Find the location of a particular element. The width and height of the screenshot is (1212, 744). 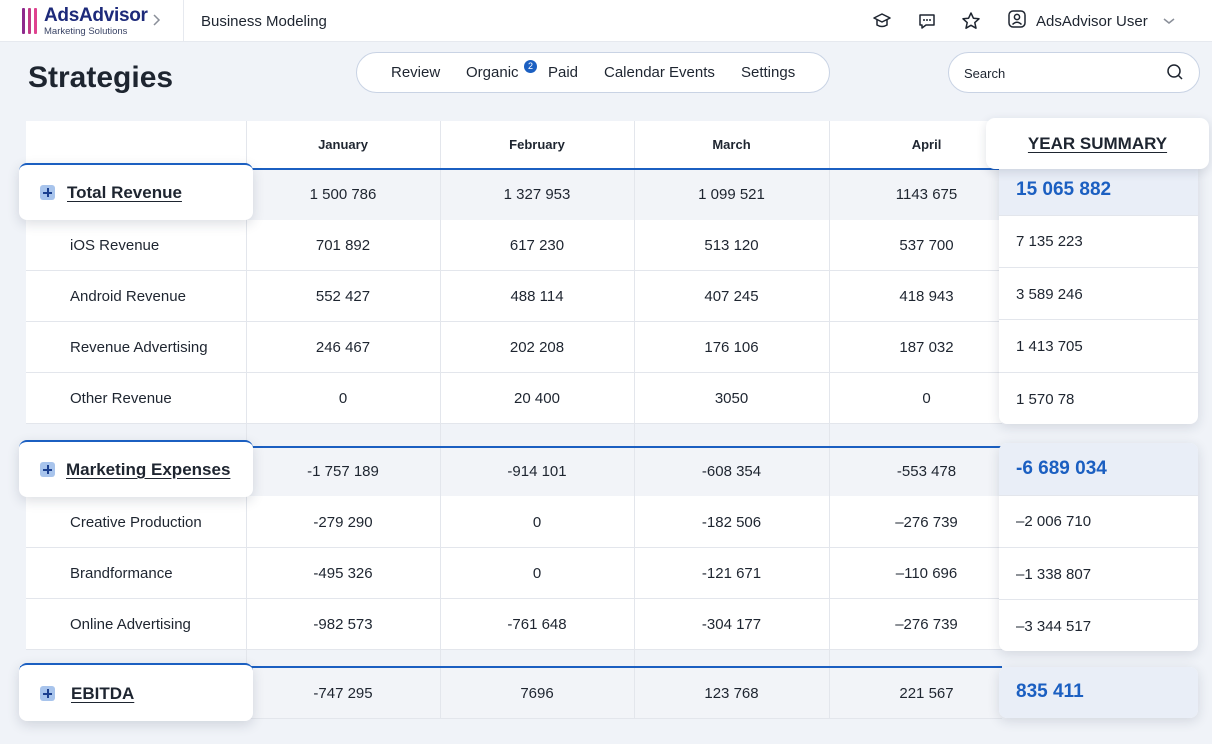

chat-icon is located at coordinates (927, 21).